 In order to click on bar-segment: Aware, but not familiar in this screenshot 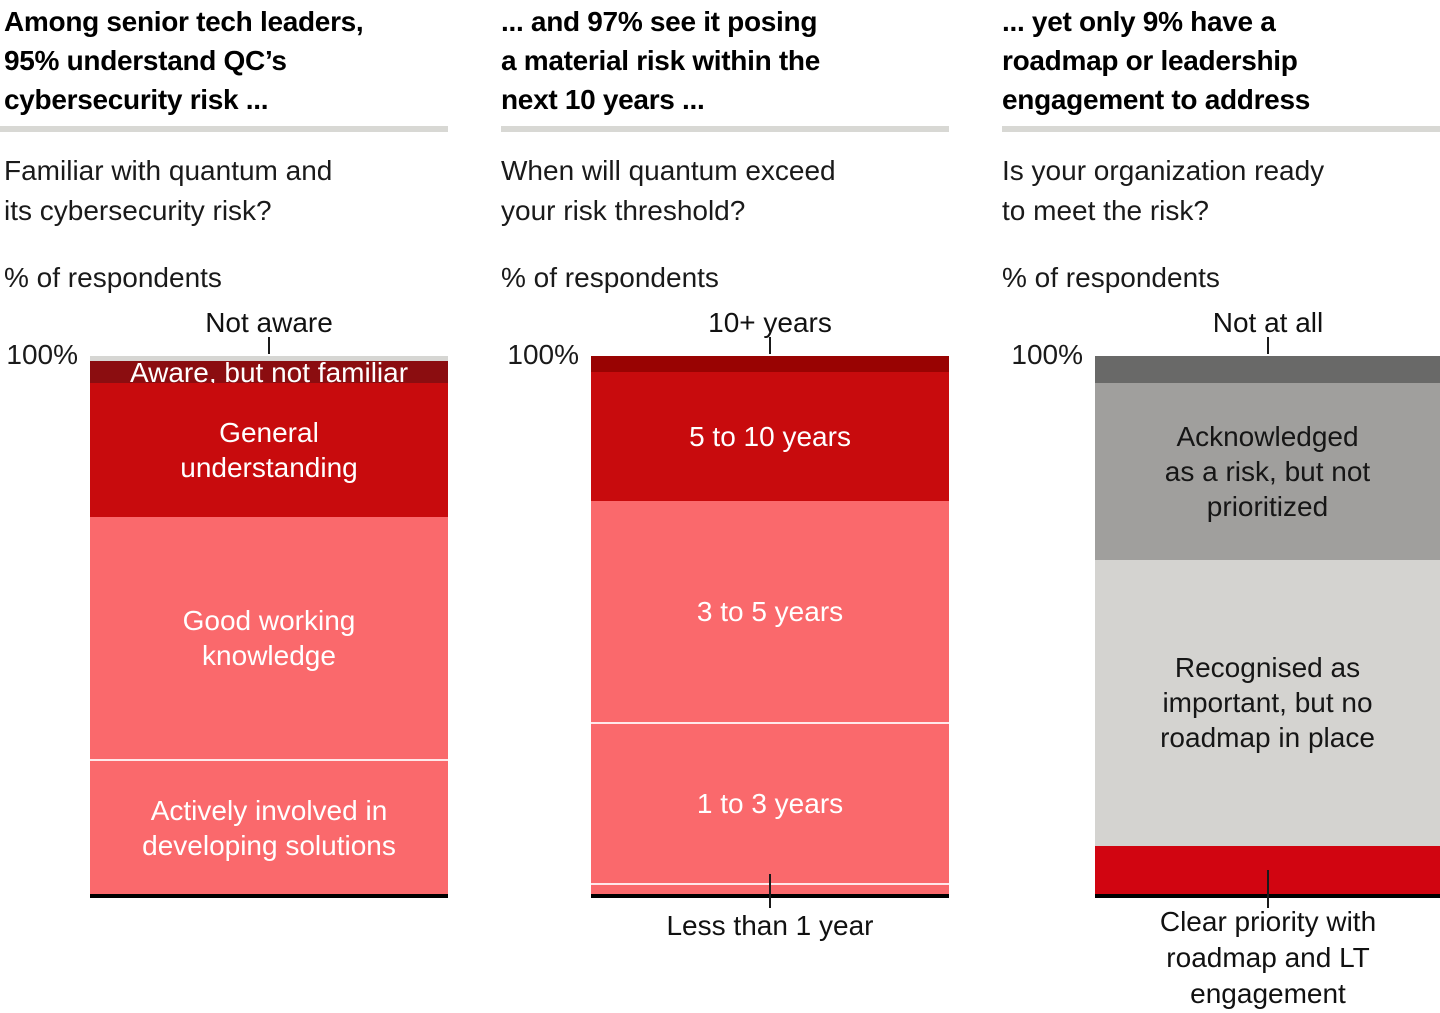, I will do `click(269, 372)`.